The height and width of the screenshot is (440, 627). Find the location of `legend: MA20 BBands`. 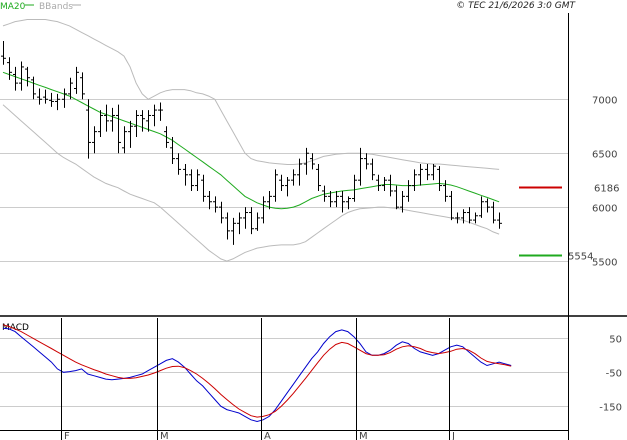

legend: MA20 BBands is located at coordinates (40, 7).